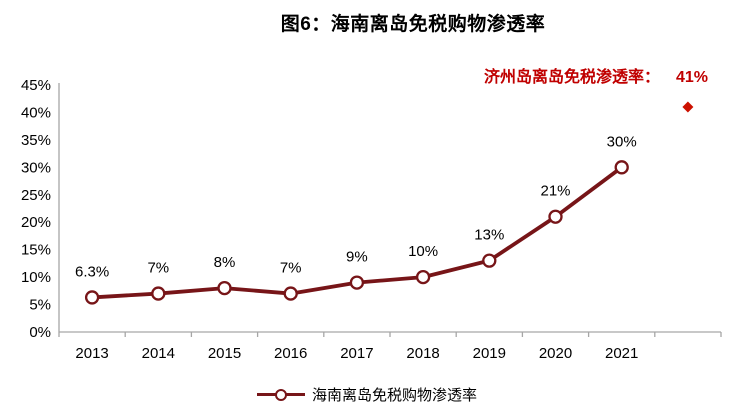  I want to click on data-point-label: 10%, so click(423, 251).